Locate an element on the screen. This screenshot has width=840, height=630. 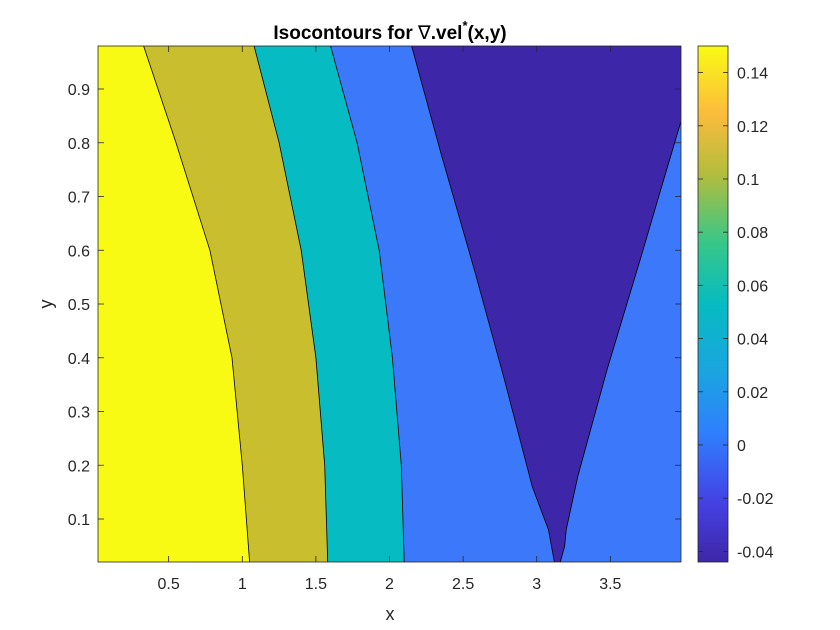
y-tick-label: 0.4 is located at coordinates (79, 359).